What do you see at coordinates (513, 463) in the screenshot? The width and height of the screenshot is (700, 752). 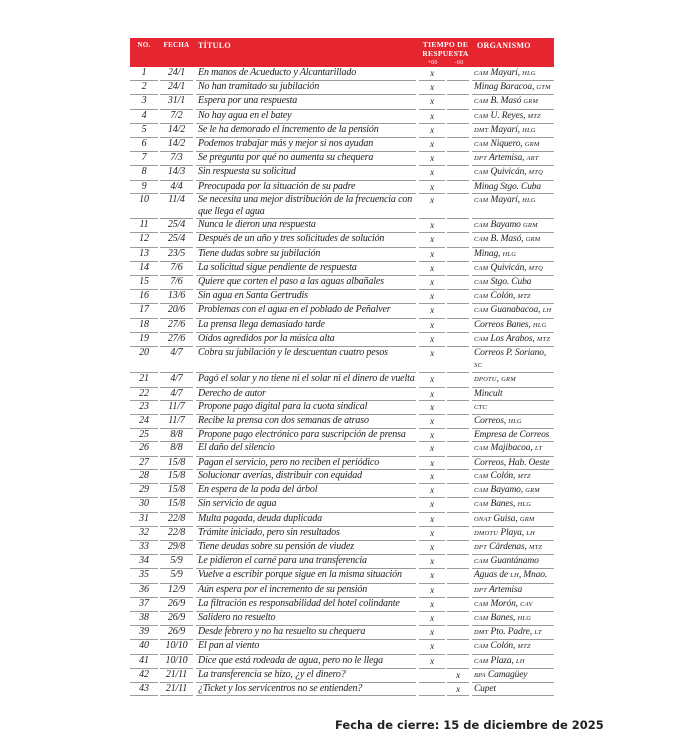 I see `cell-org: Correos, Hab. Oeste` at bounding box center [513, 463].